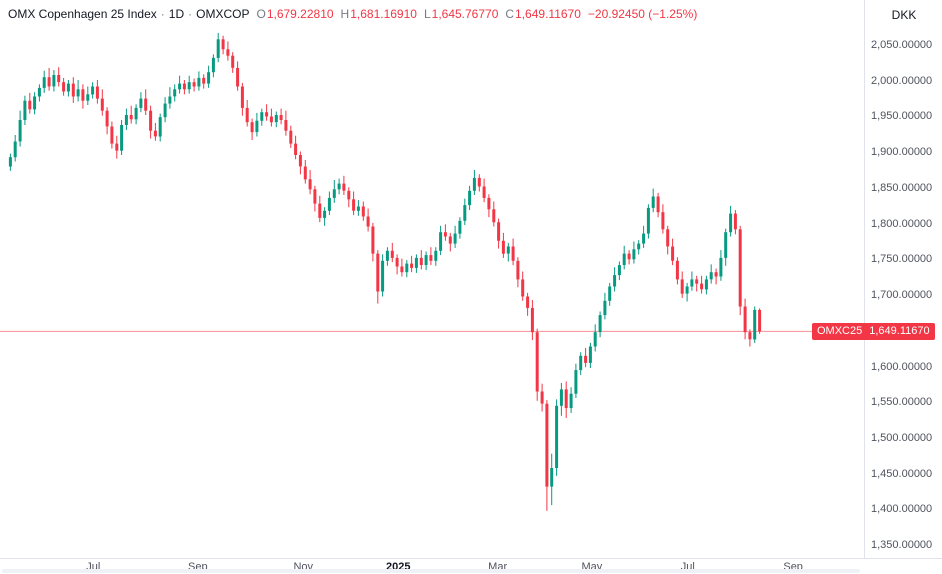 The image size is (942, 574). I want to click on price-tick-label: 1,450.00000, so click(902, 473).